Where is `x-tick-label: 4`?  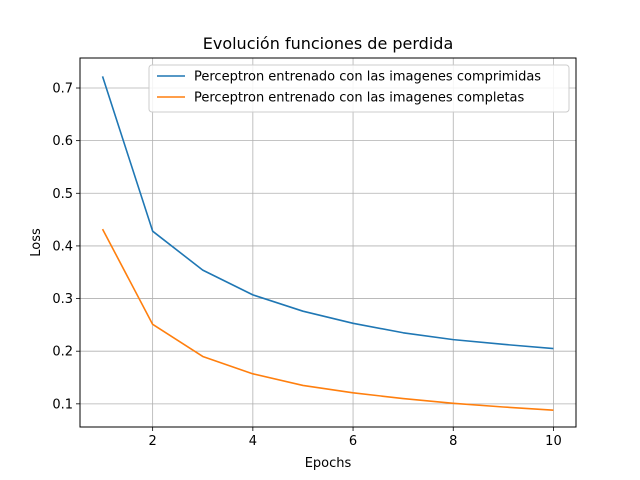 x-tick-label: 4 is located at coordinates (253, 441).